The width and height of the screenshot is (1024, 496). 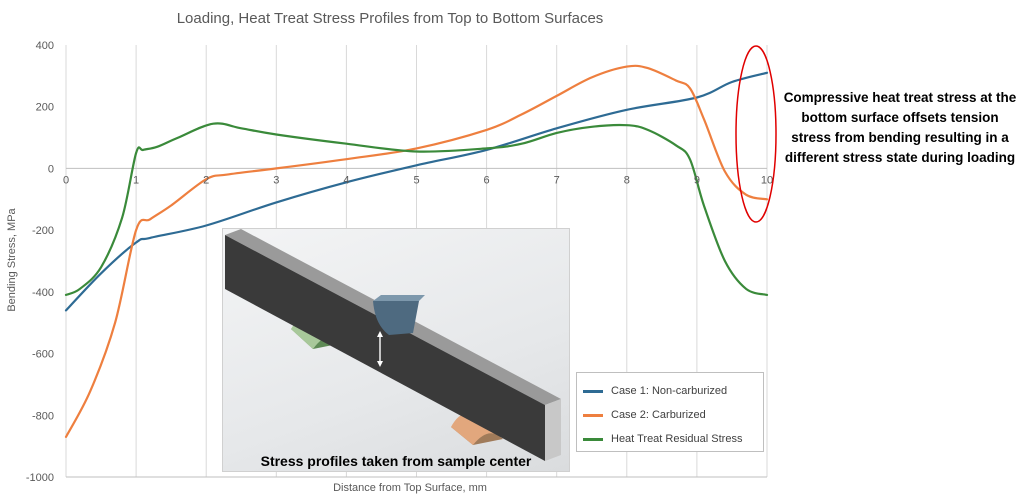 What do you see at coordinates (12, 259) in the screenshot?
I see `y-axis-label: Bending Stress, MPa` at bounding box center [12, 259].